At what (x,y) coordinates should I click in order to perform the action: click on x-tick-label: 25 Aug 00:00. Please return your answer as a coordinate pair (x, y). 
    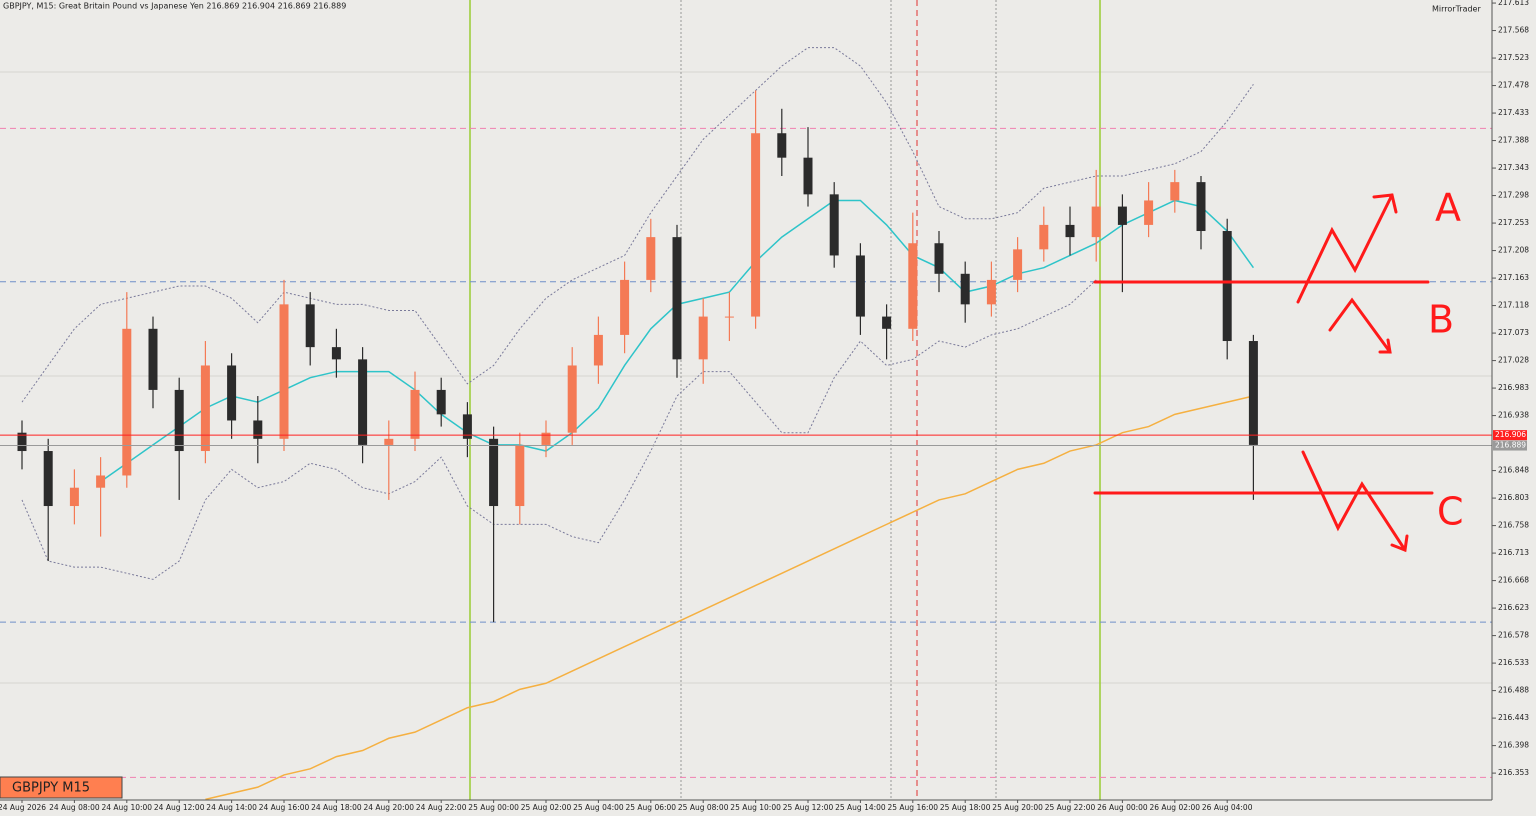
    Looking at the image, I should click on (493, 807).